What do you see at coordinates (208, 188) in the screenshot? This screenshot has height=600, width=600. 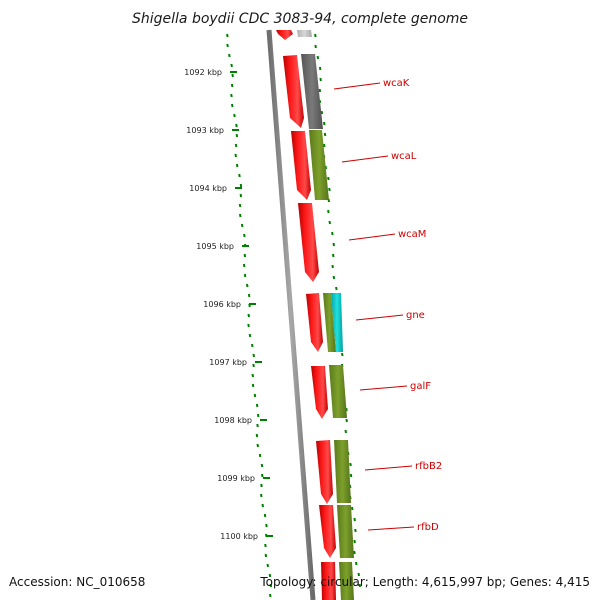 I see `scale-tick-label: 1094 kbp` at bounding box center [208, 188].